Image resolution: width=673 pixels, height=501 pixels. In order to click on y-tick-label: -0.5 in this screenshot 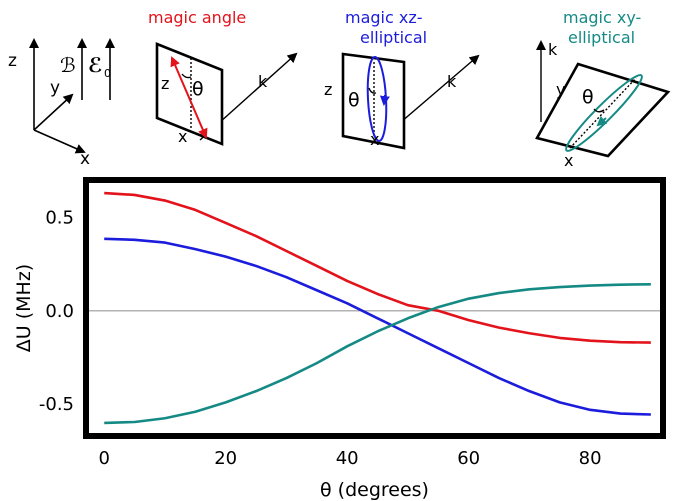, I will do `click(56, 404)`.